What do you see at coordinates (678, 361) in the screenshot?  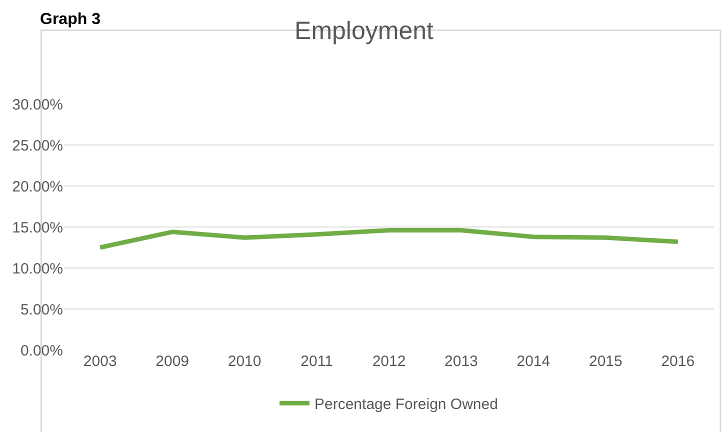 I see `x-tick-label: 2016` at bounding box center [678, 361].